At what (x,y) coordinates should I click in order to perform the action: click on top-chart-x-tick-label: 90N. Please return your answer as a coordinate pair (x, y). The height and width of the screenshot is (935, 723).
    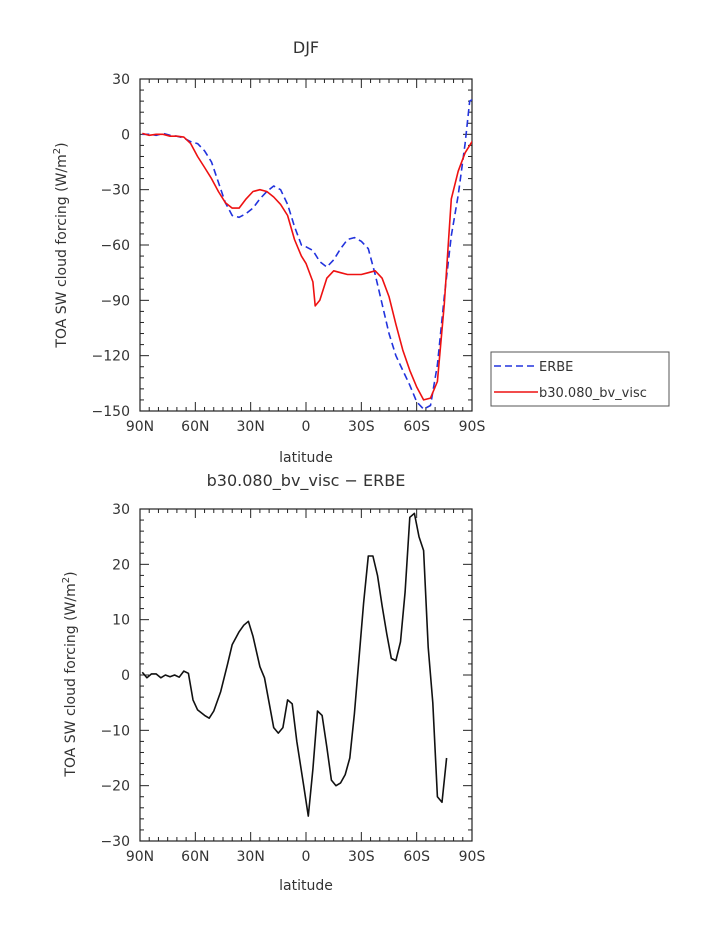
    Looking at the image, I should click on (140, 427).